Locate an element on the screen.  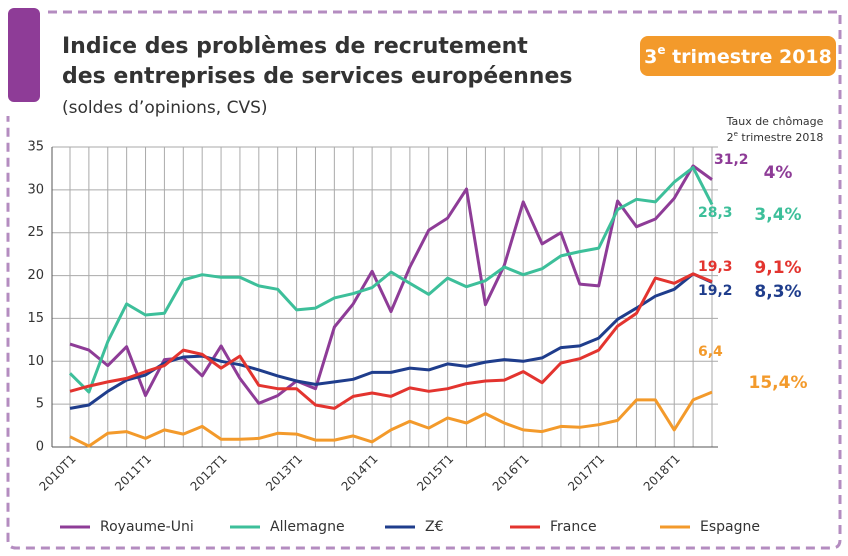
badge is located at coordinates (738, 56).